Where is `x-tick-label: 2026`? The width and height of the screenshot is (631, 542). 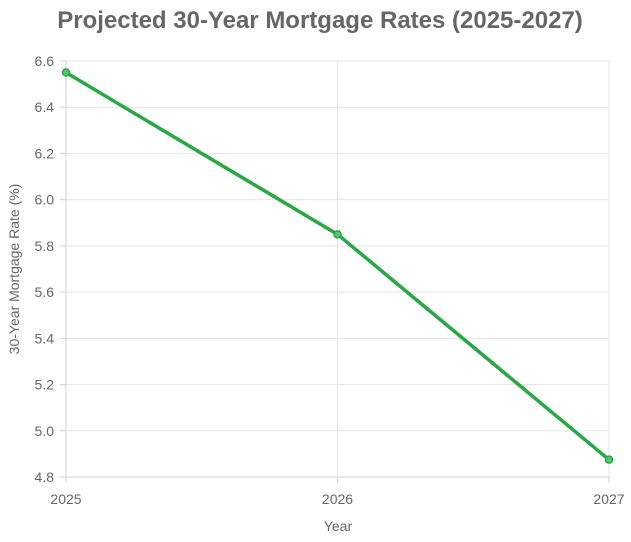
x-tick-label: 2026 is located at coordinates (337, 499).